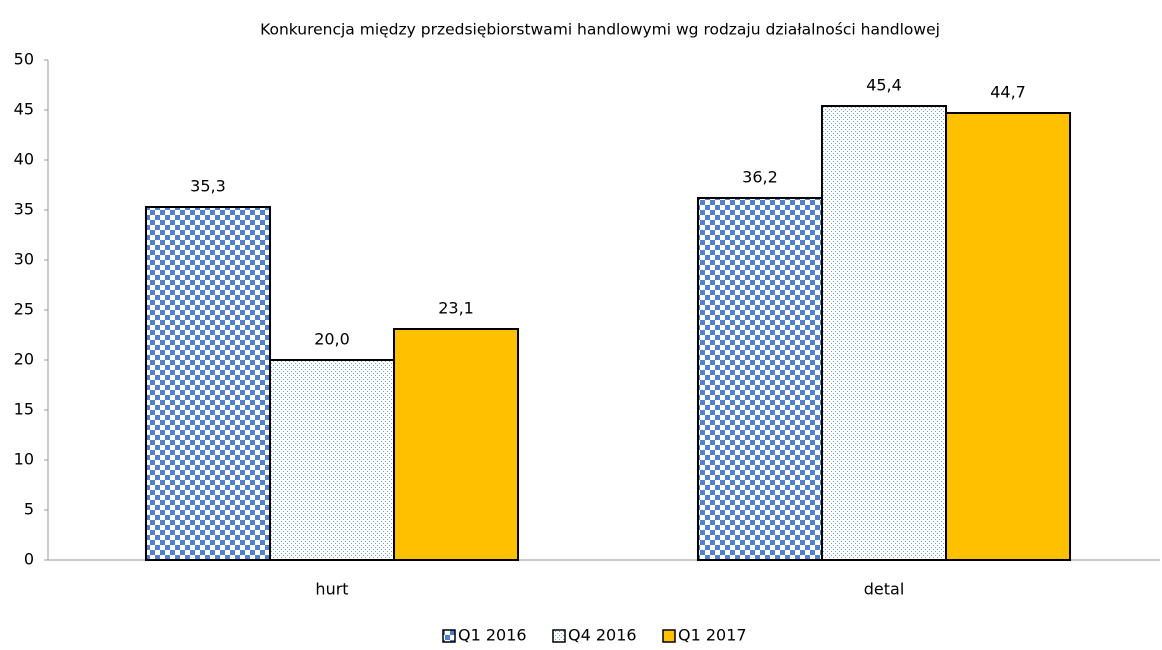 Image resolution: width=1162 pixels, height=650 pixels. What do you see at coordinates (24, 359) in the screenshot?
I see `y-tick-label: 20` at bounding box center [24, 359].